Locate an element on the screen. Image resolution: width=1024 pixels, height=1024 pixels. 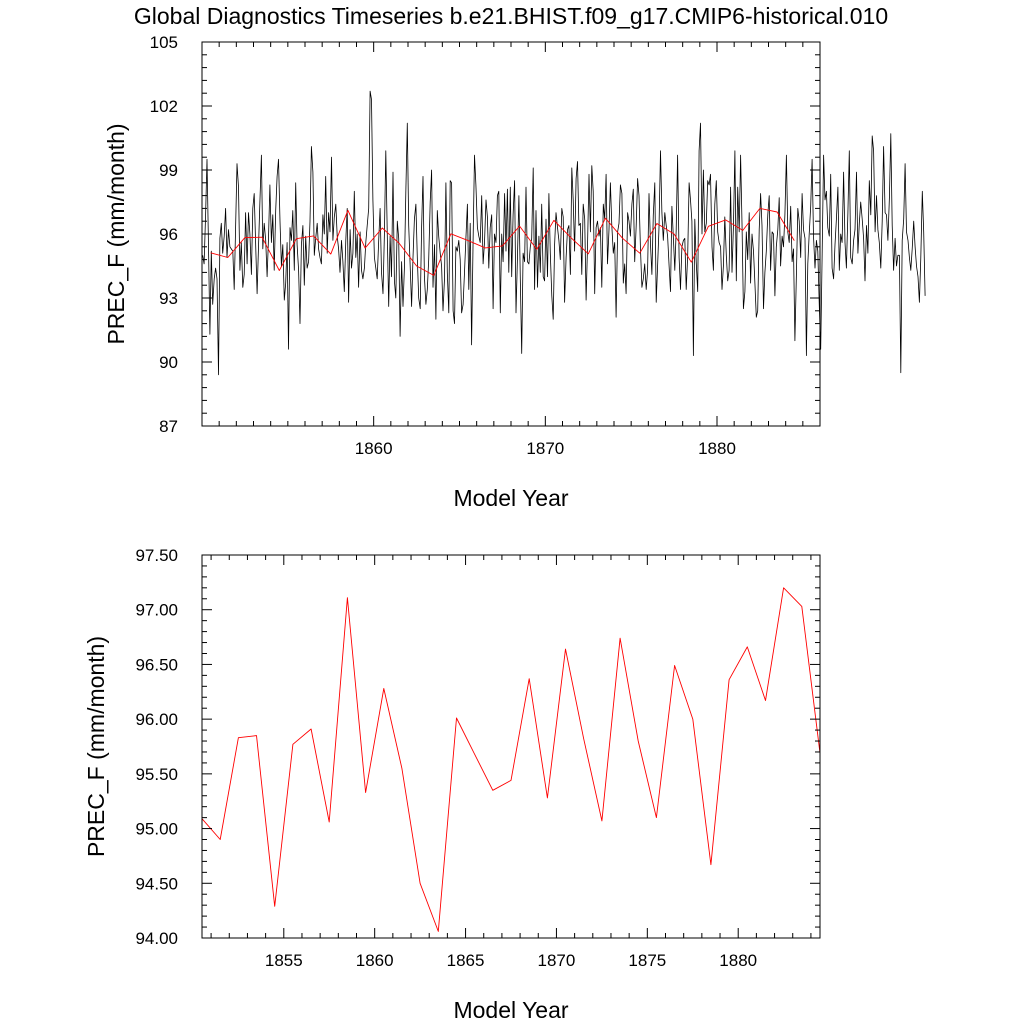
y-tick-label: 94.00 is located at coordinates (156, 938).